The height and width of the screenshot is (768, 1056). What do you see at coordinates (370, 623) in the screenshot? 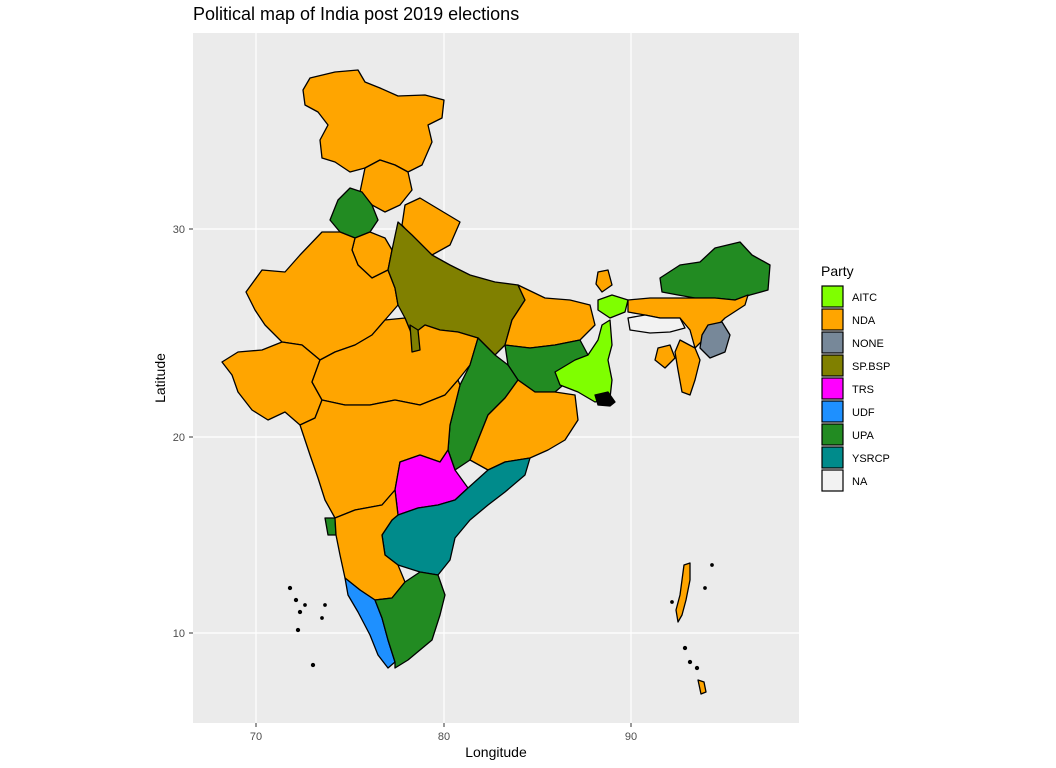
I see `state-kerala` at bounding box center [370, 623].